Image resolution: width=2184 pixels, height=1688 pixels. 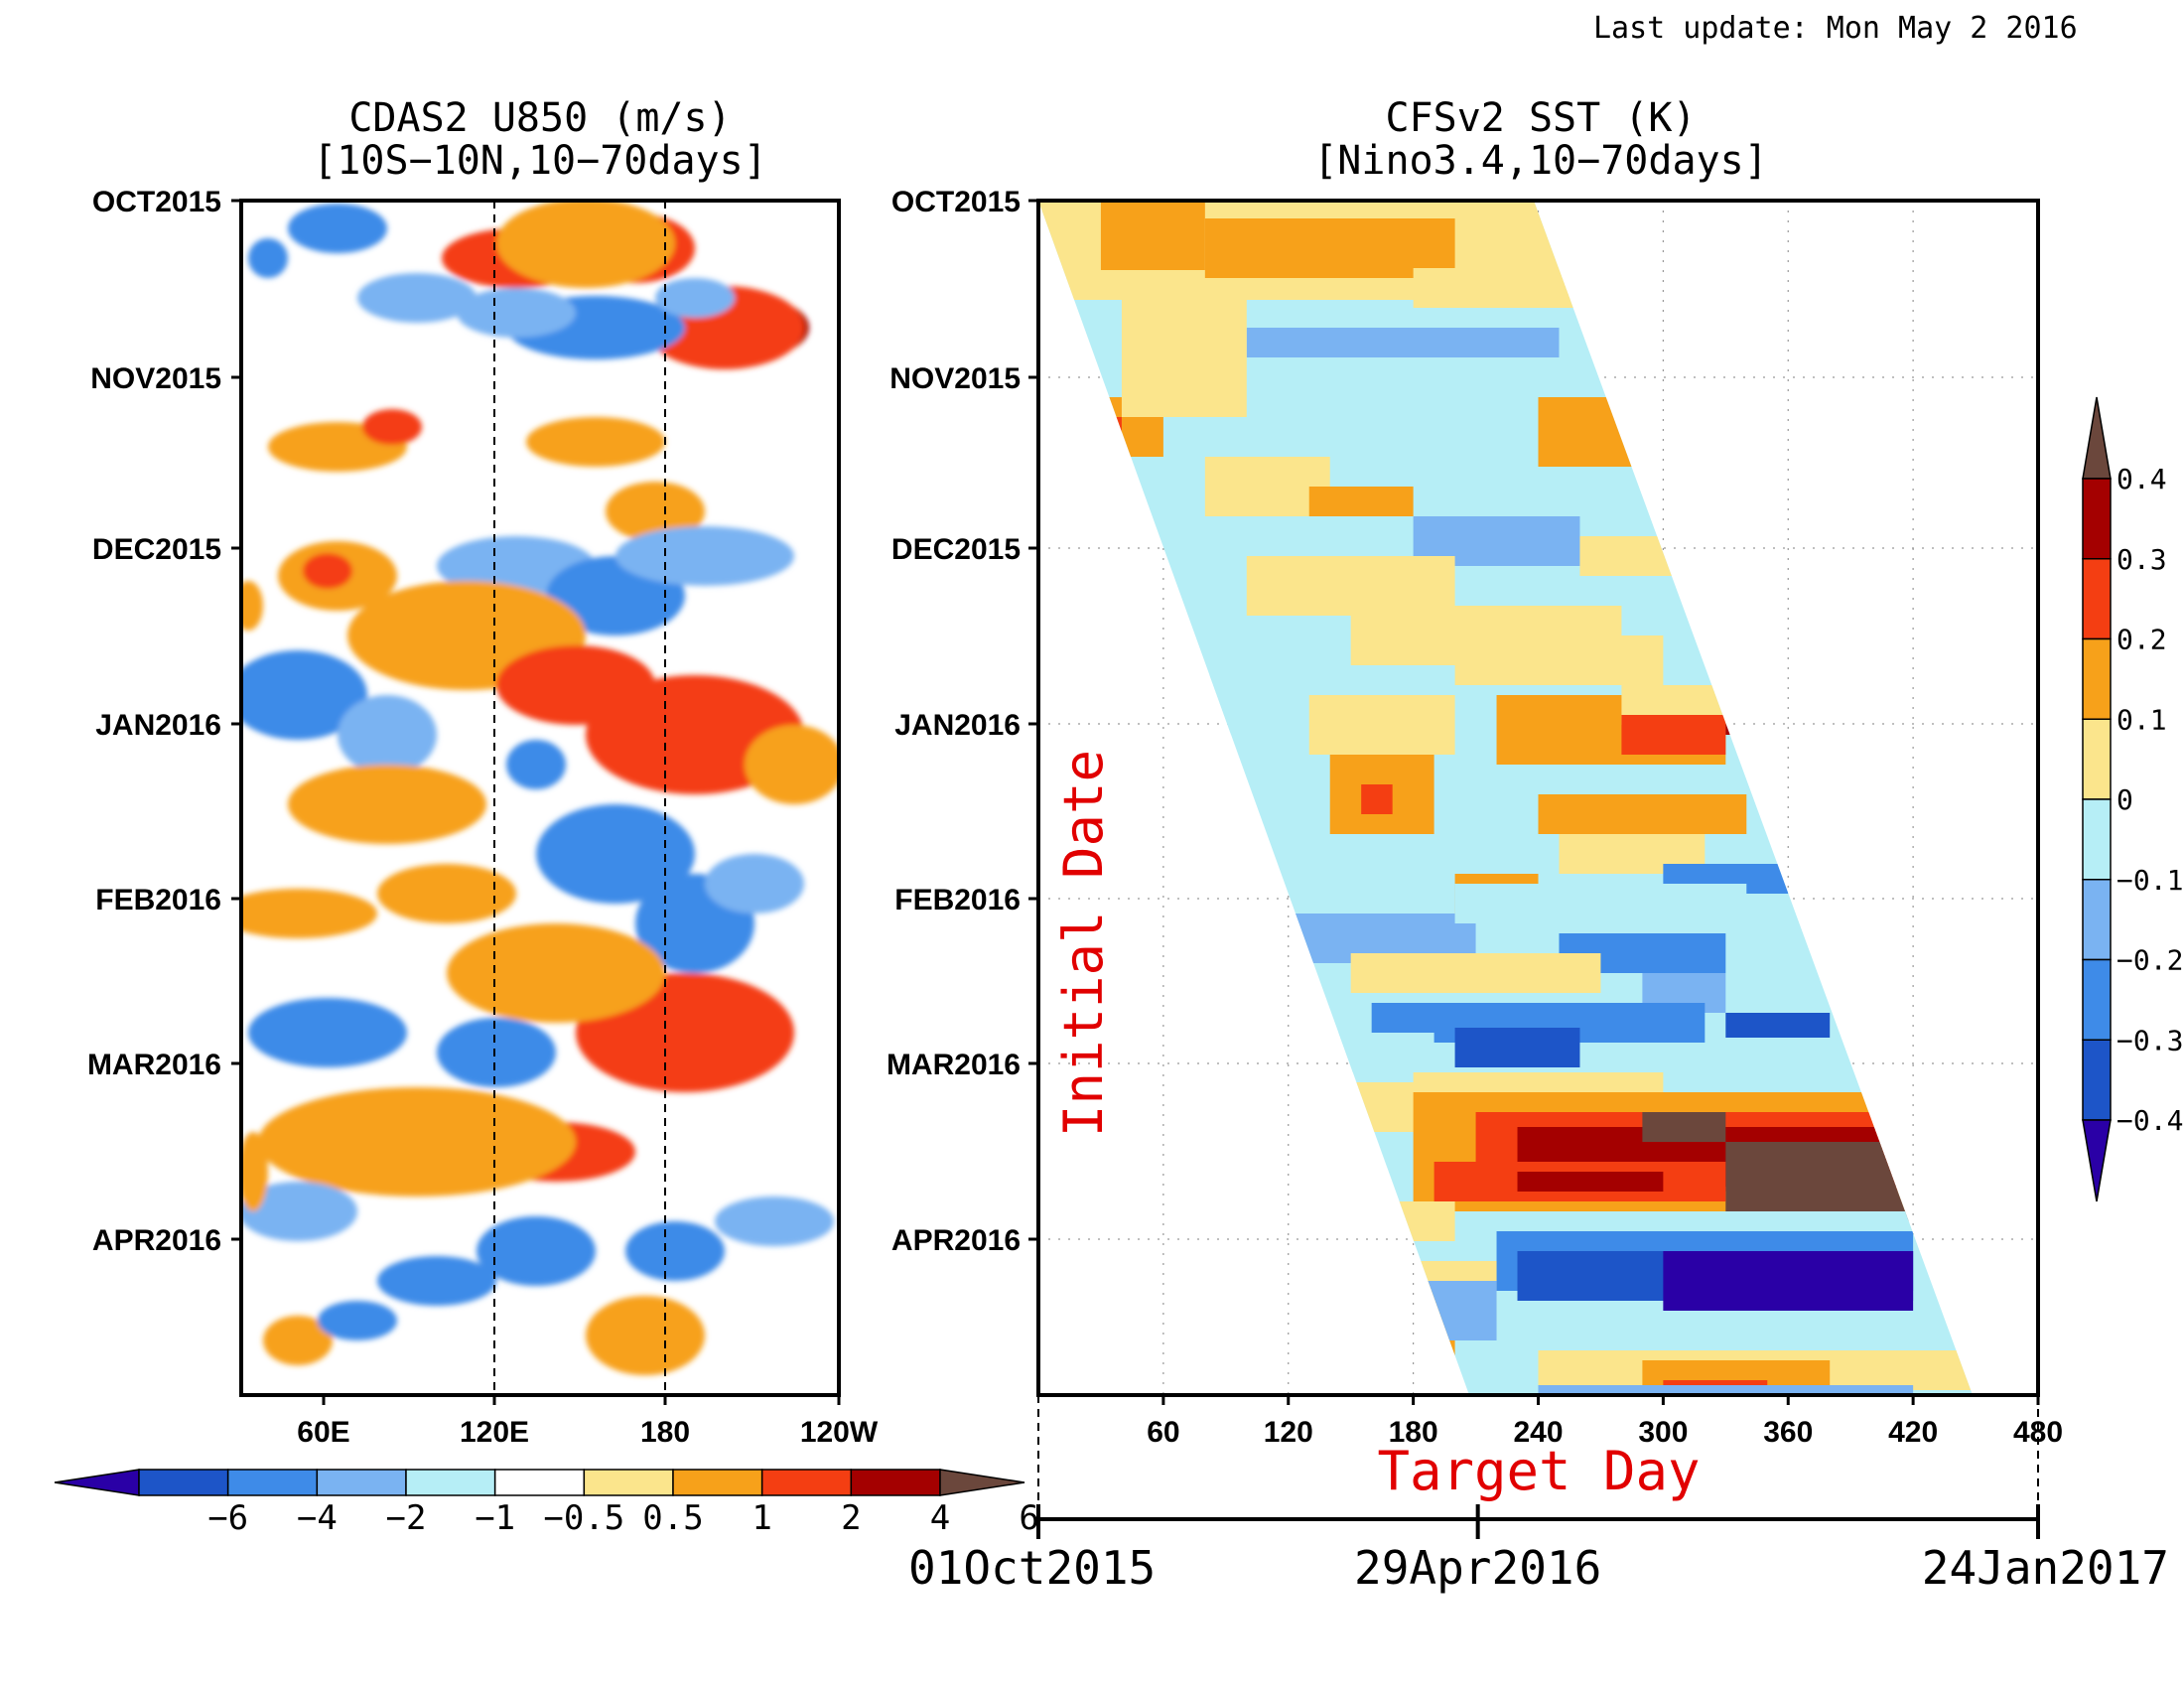 What do you see at coordinates (761, 1518) in the screenshot?
I see `left-colorbar-label: 1` at bounding box center [761, 1518].